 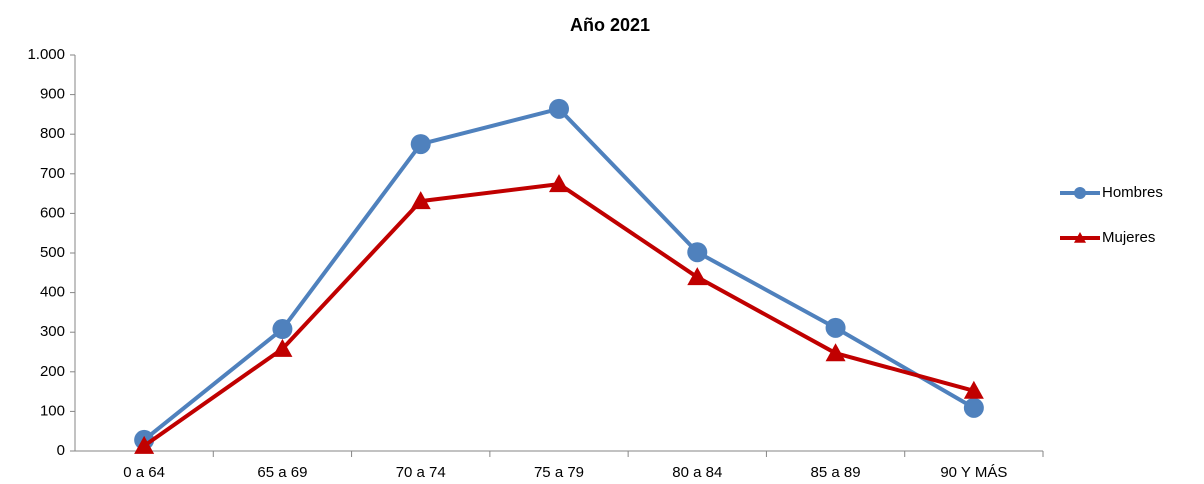 What do you see at coordinates (52, 292) in the screenshot?
I see `y-tick-label: 400` at bounding box center [52, 292].